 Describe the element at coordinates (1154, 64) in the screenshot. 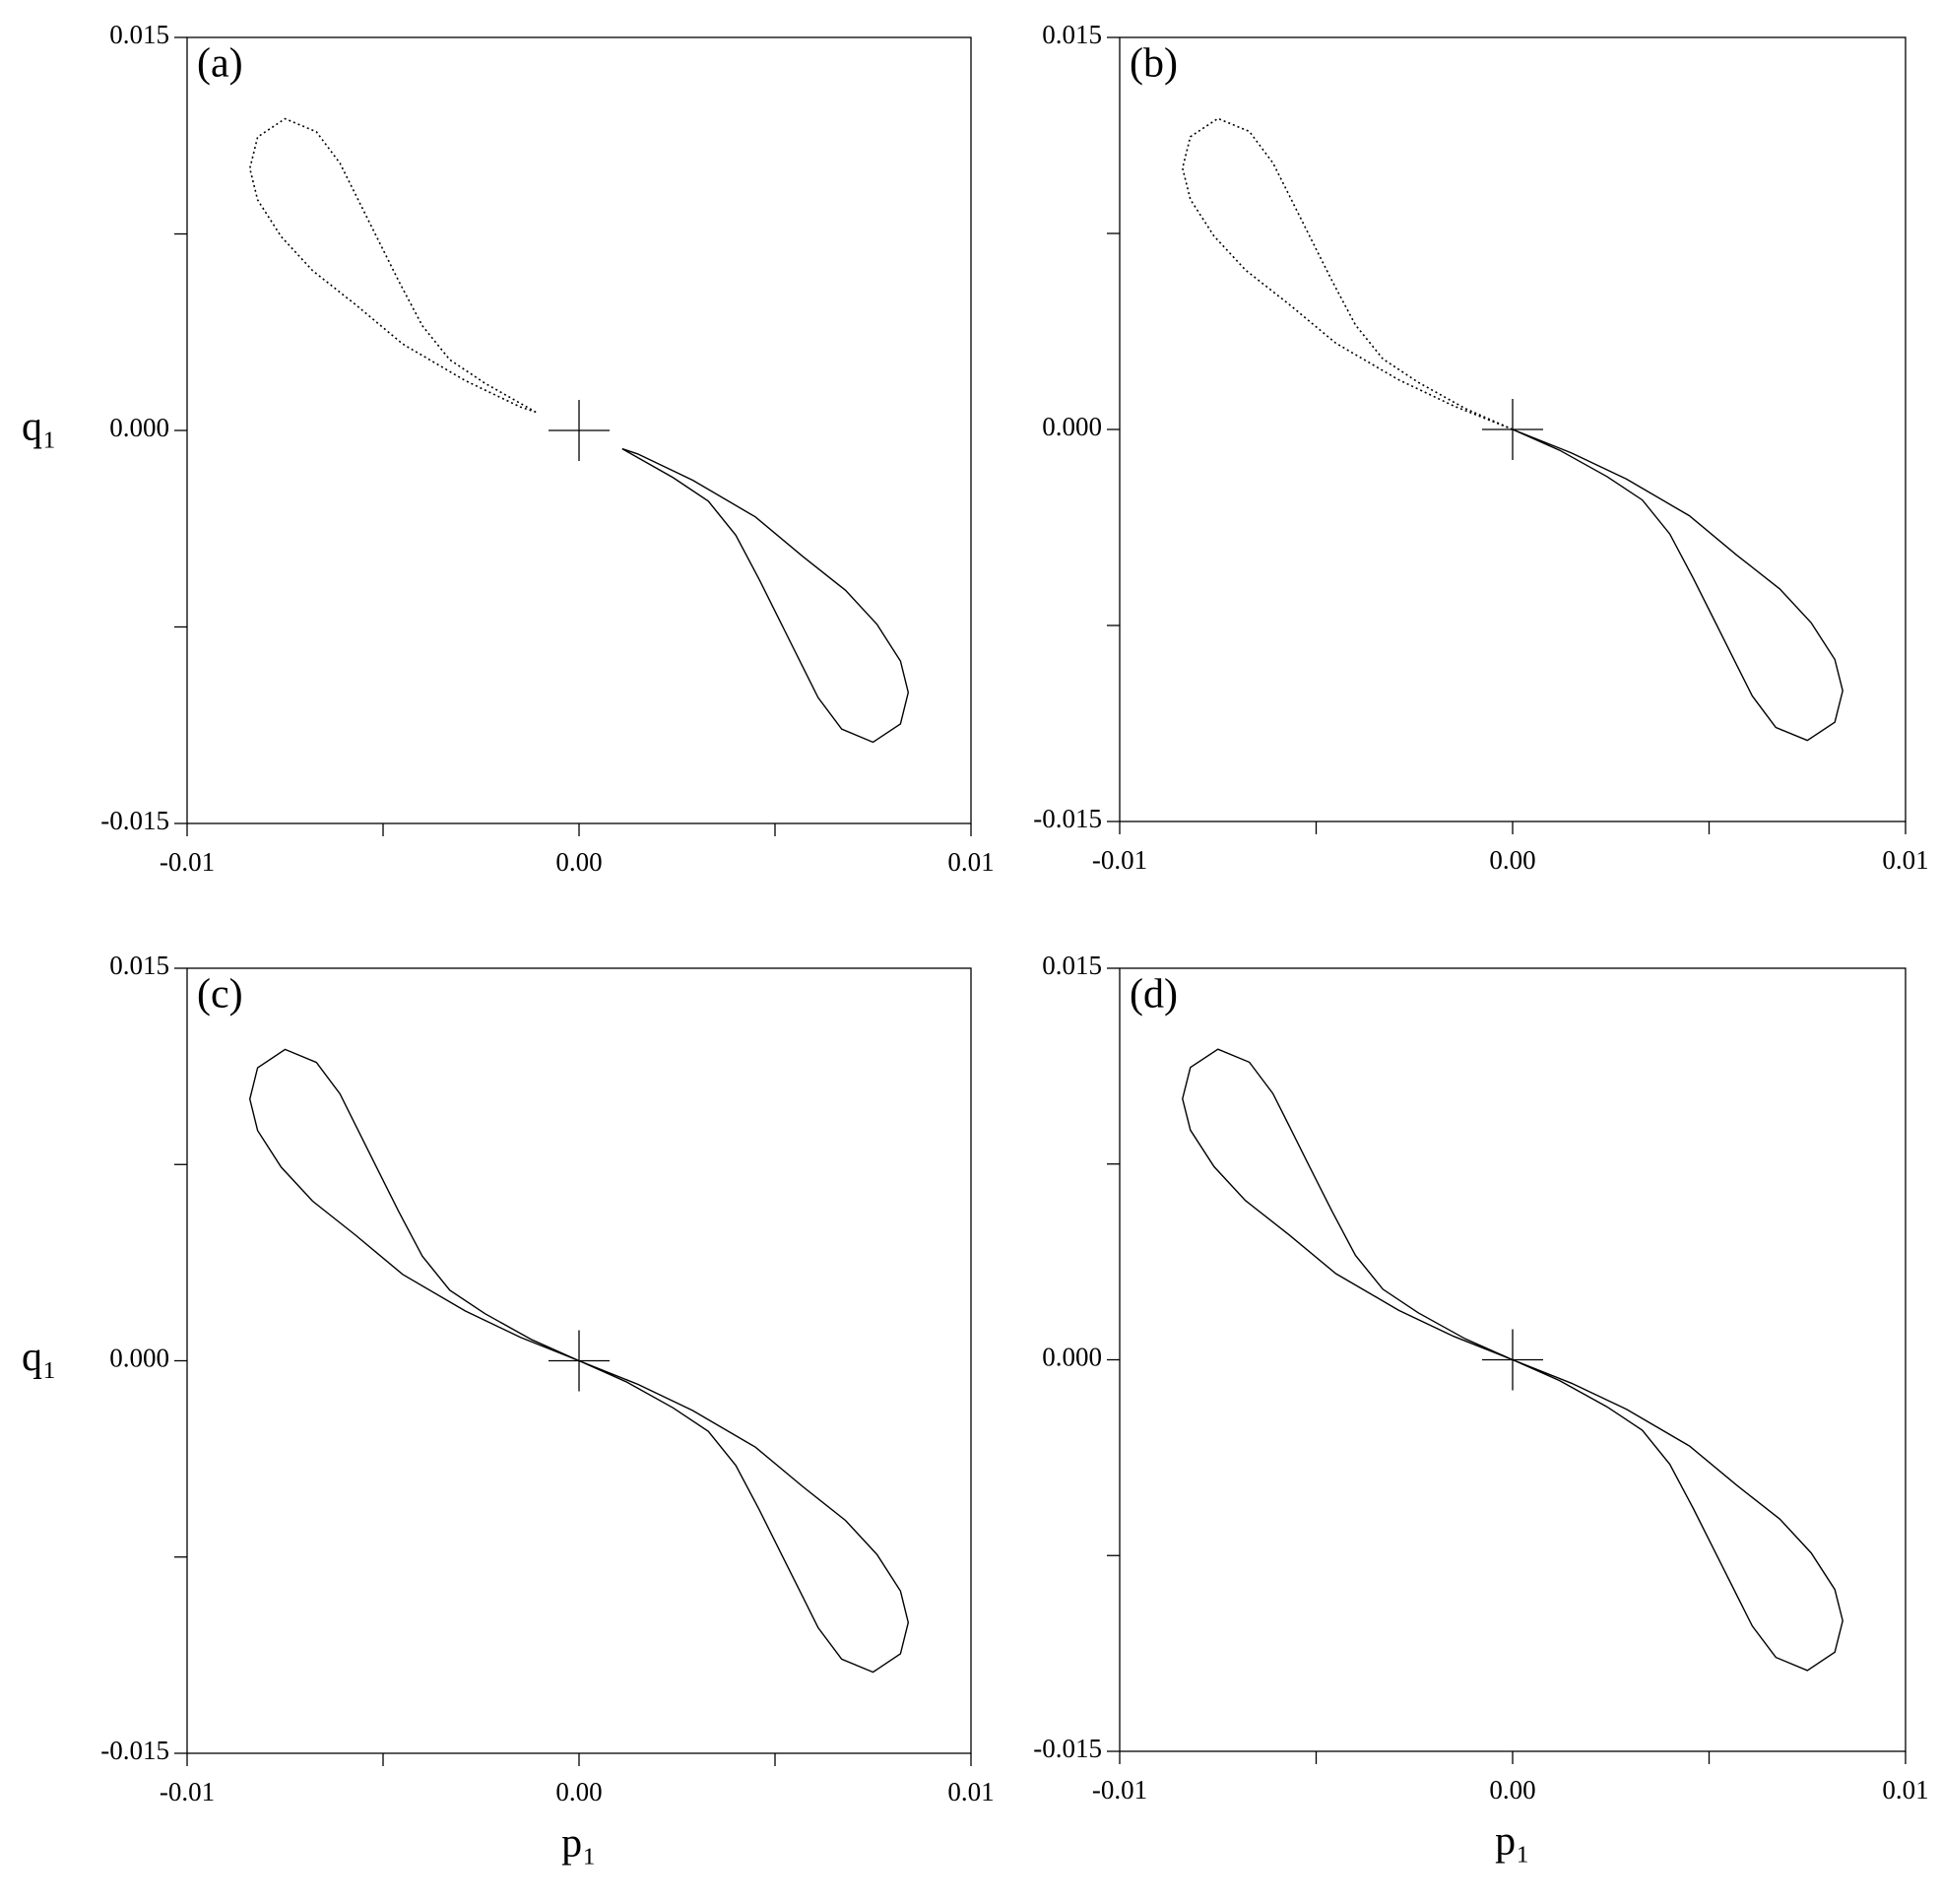

I see `panel-label: (b)` at that location.